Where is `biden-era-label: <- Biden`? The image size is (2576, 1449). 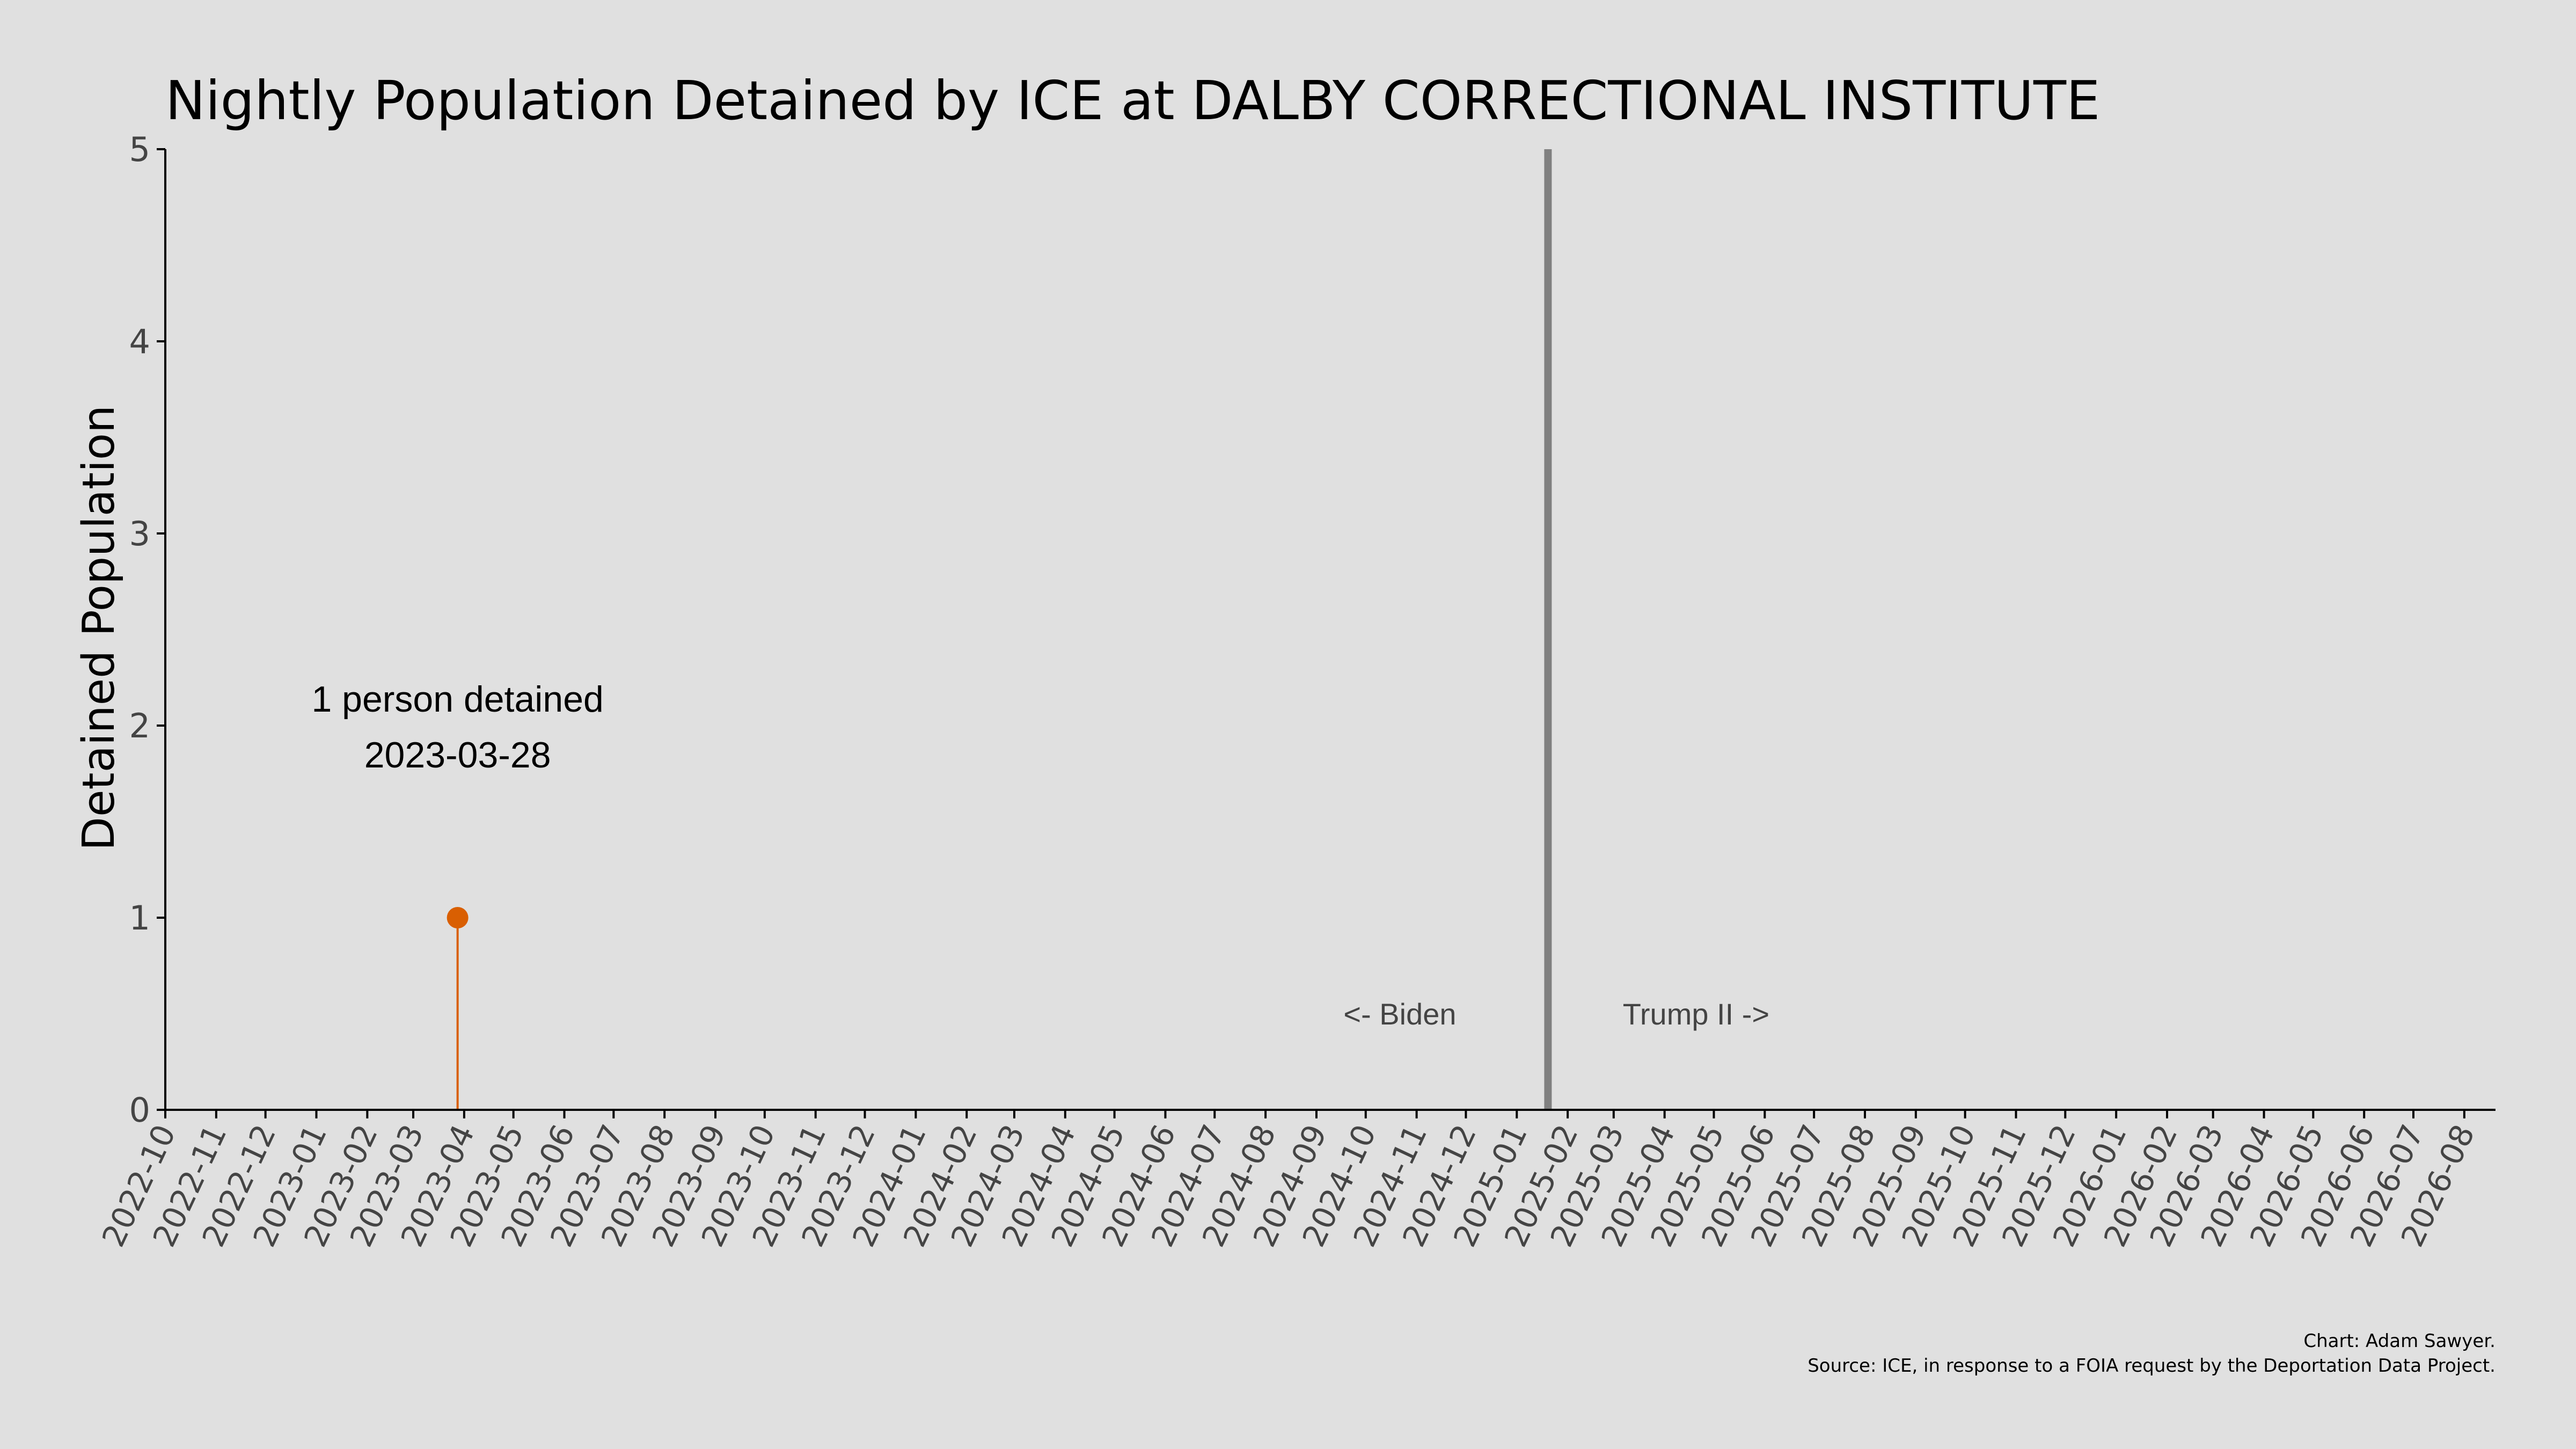 biden-era-label: <- Biden is located at coordinates (1399, 1014).